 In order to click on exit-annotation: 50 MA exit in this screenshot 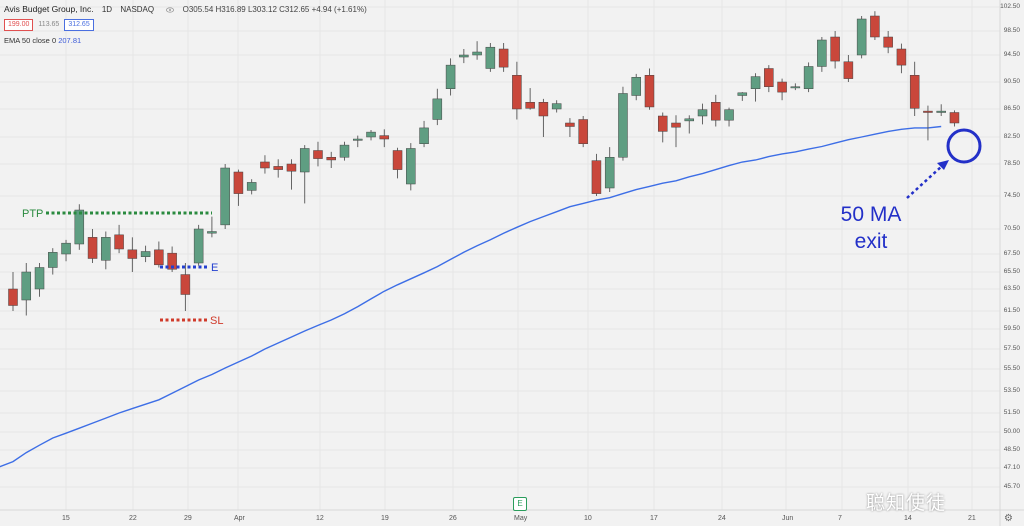, I will do `click(871, 228)`.